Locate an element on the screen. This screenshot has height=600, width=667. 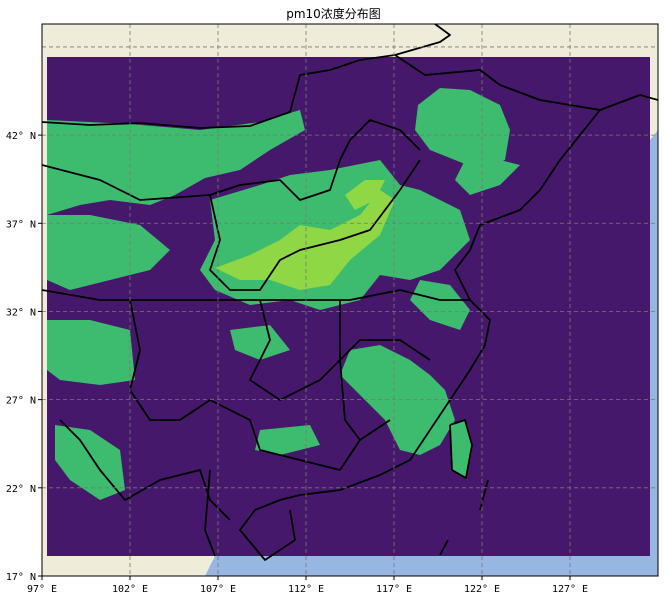
lon-tick-label: 122° E is located at coordinates (482, 589).